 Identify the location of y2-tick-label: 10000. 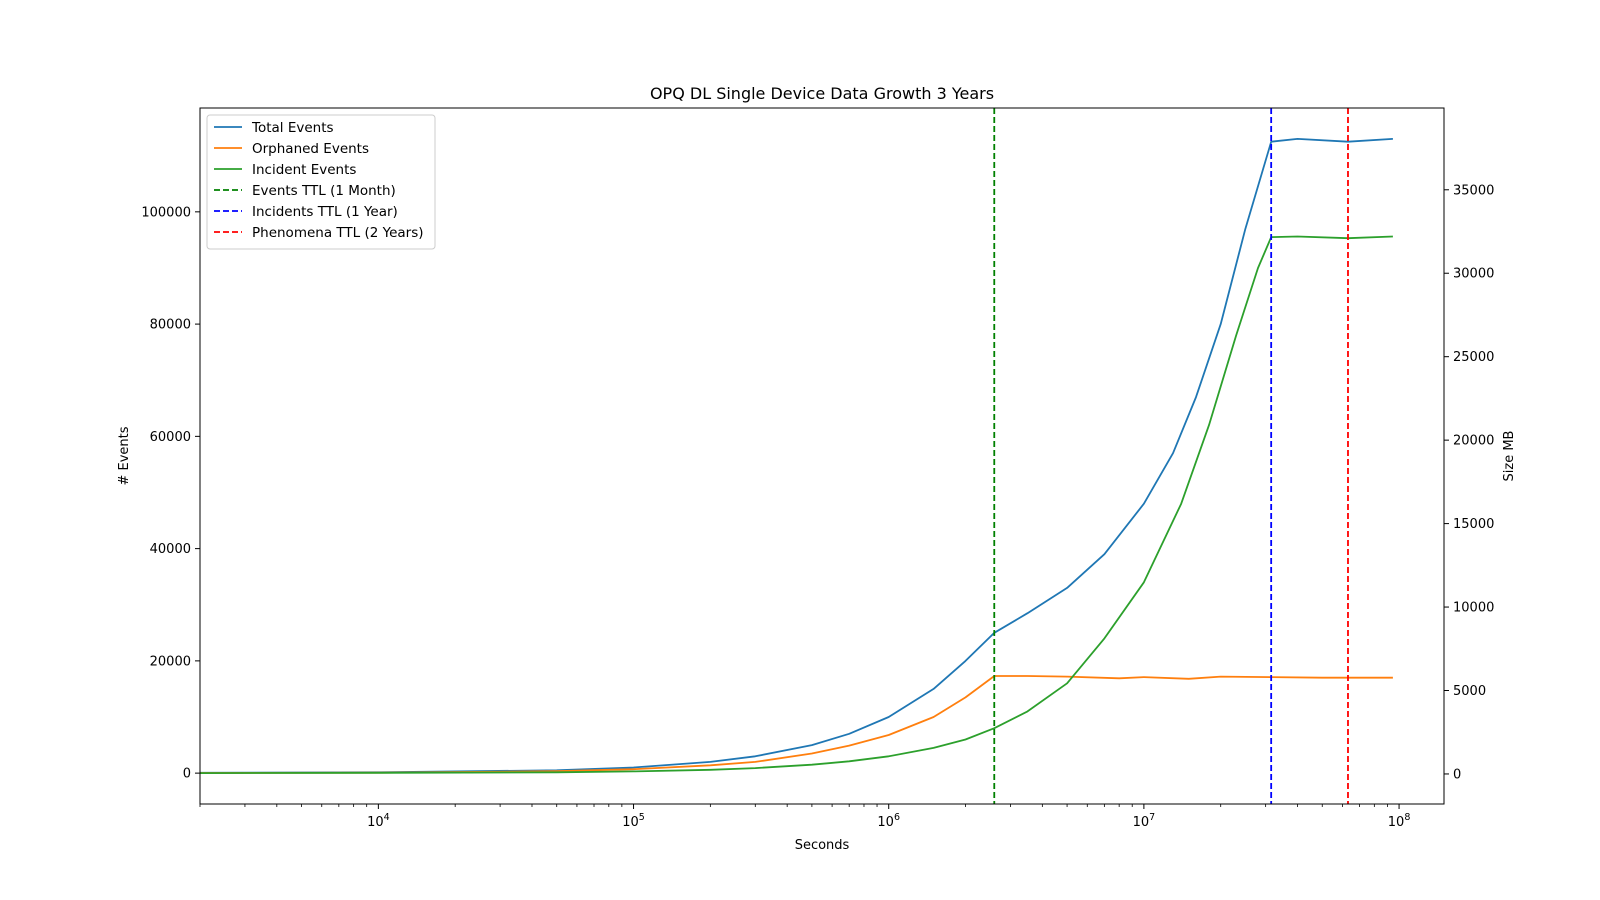
(1473, 608).